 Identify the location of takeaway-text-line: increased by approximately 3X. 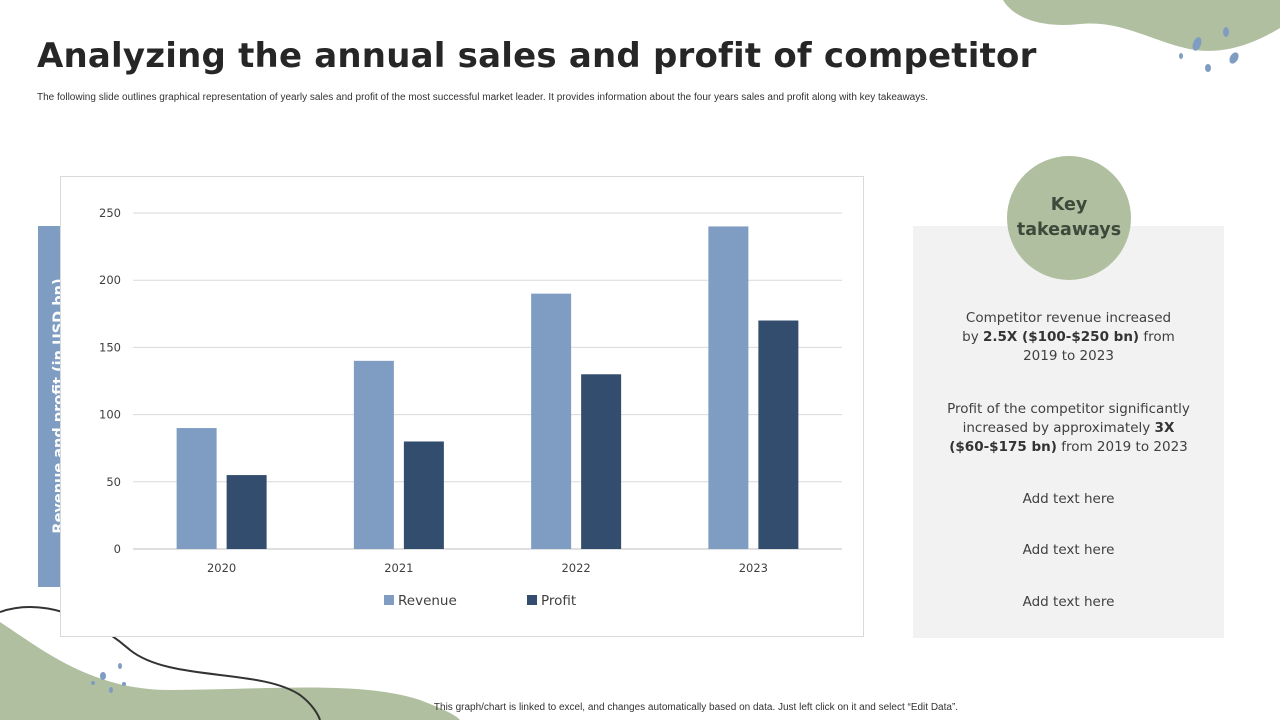
(1068, 428).